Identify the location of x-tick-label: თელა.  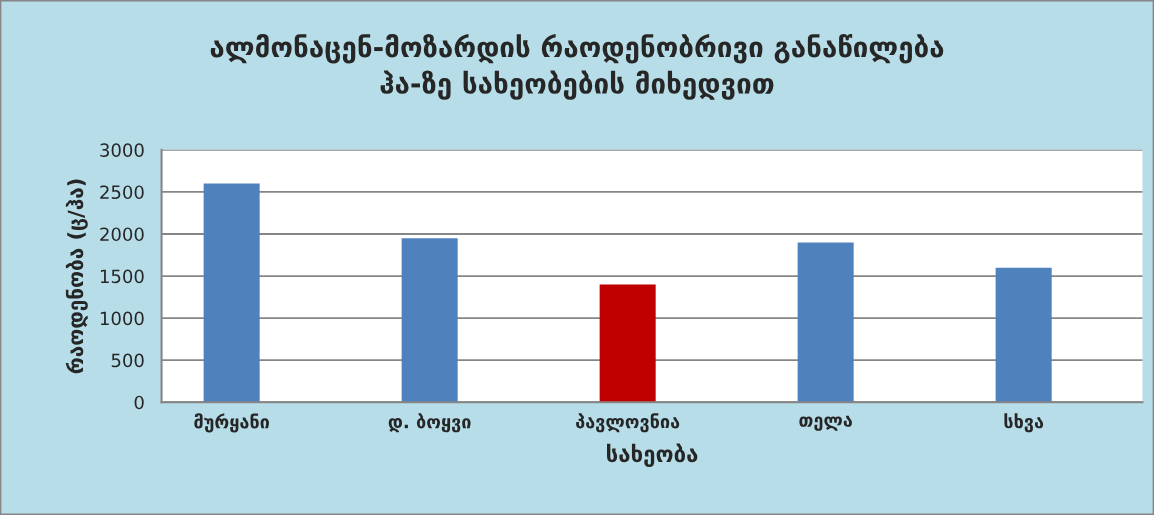
(825, 423).